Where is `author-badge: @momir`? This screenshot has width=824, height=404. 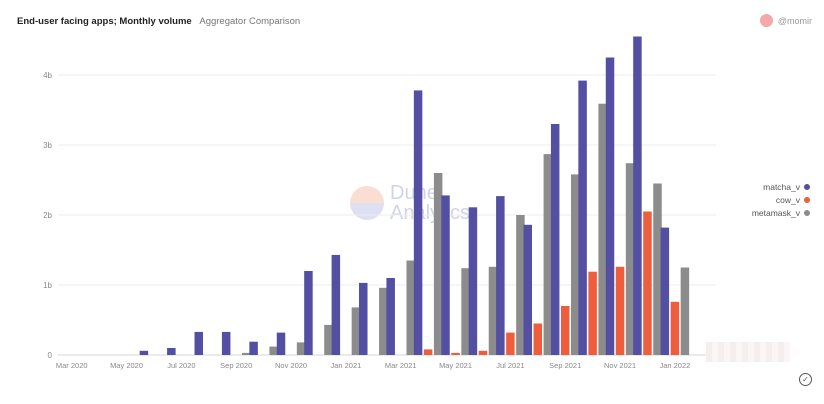
author-badge: @momir is located at coordinates (785, 20).